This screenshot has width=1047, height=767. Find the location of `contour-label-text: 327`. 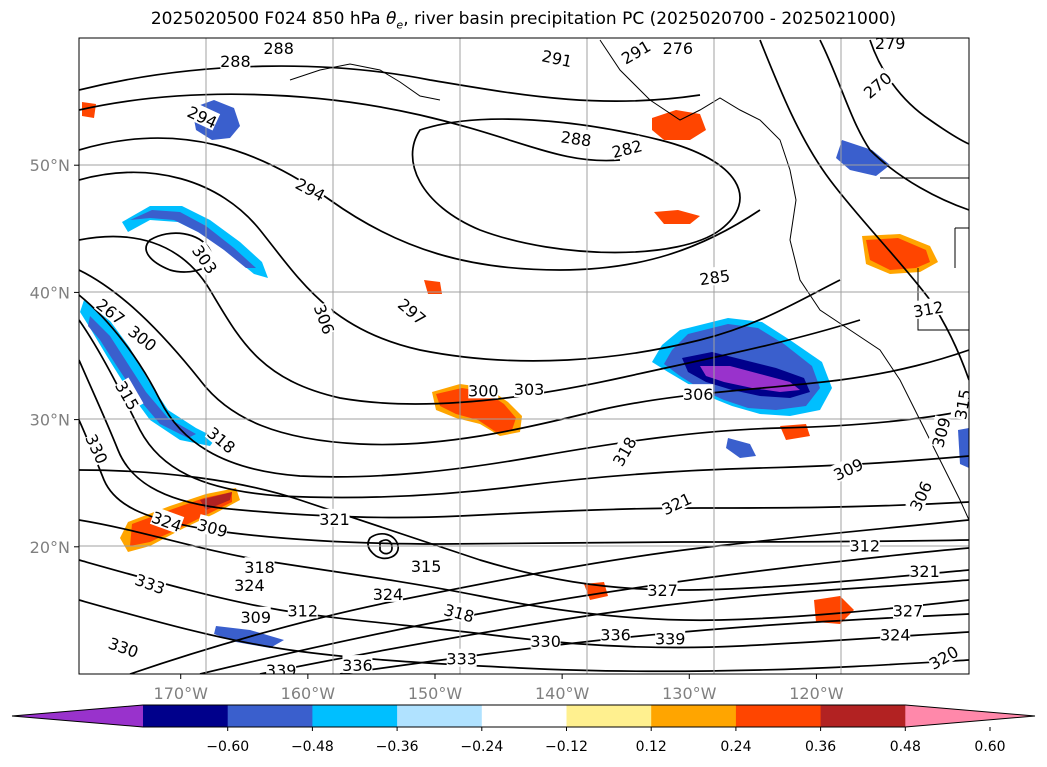

contour-label-text: 327 is located at coordinates (662, 590).